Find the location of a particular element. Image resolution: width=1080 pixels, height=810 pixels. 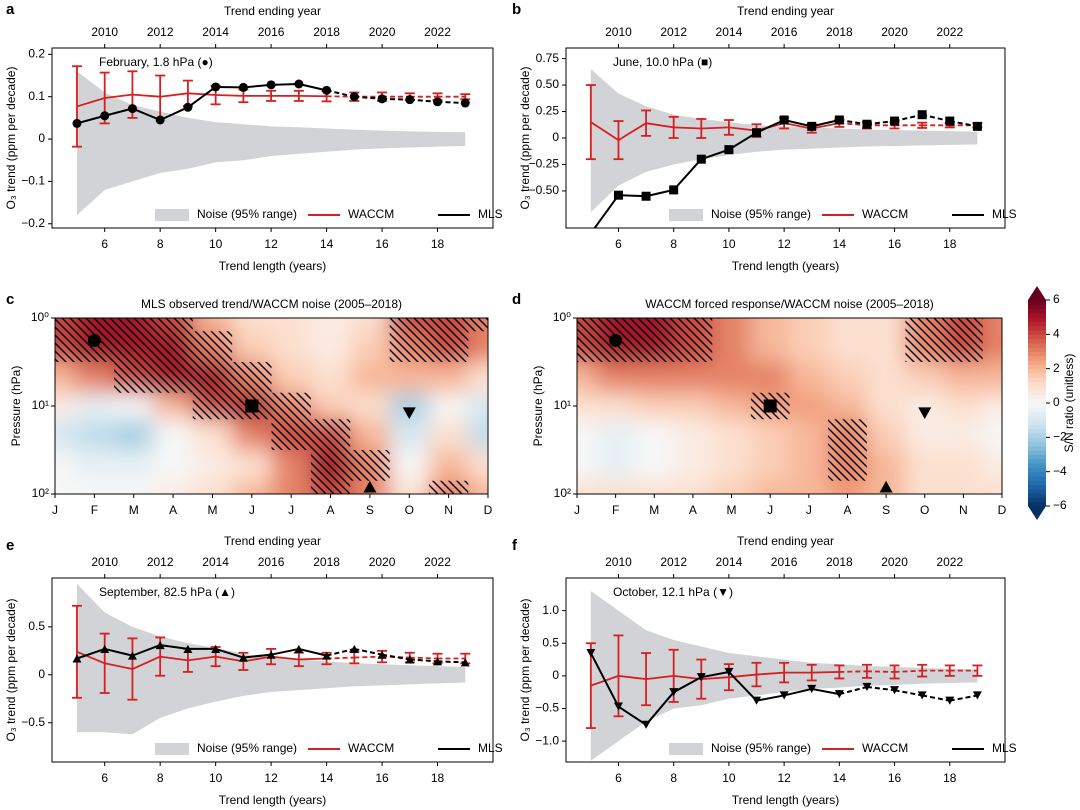

panel-annotation: June, 10.0 hPa (■) is located at coordinates (662, 62).